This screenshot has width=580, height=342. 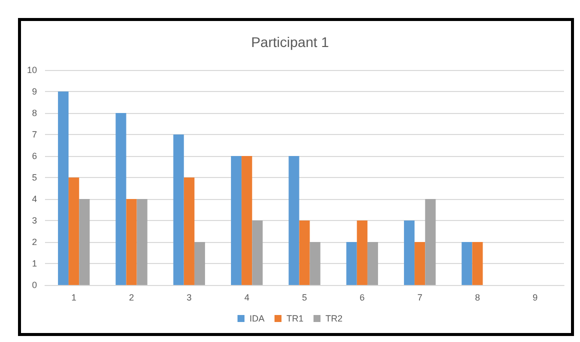 I want to click on x-tick-label: 8, so click(x=477, y=297).